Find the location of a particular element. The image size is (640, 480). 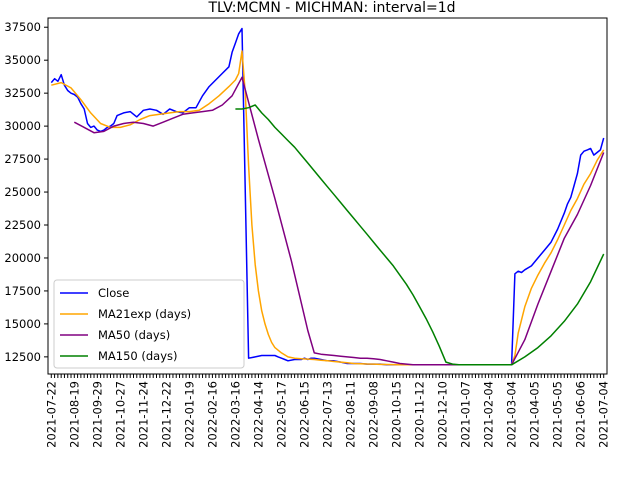

x-tick-label: 2022-01-19 is located at coordinates (189, 414).